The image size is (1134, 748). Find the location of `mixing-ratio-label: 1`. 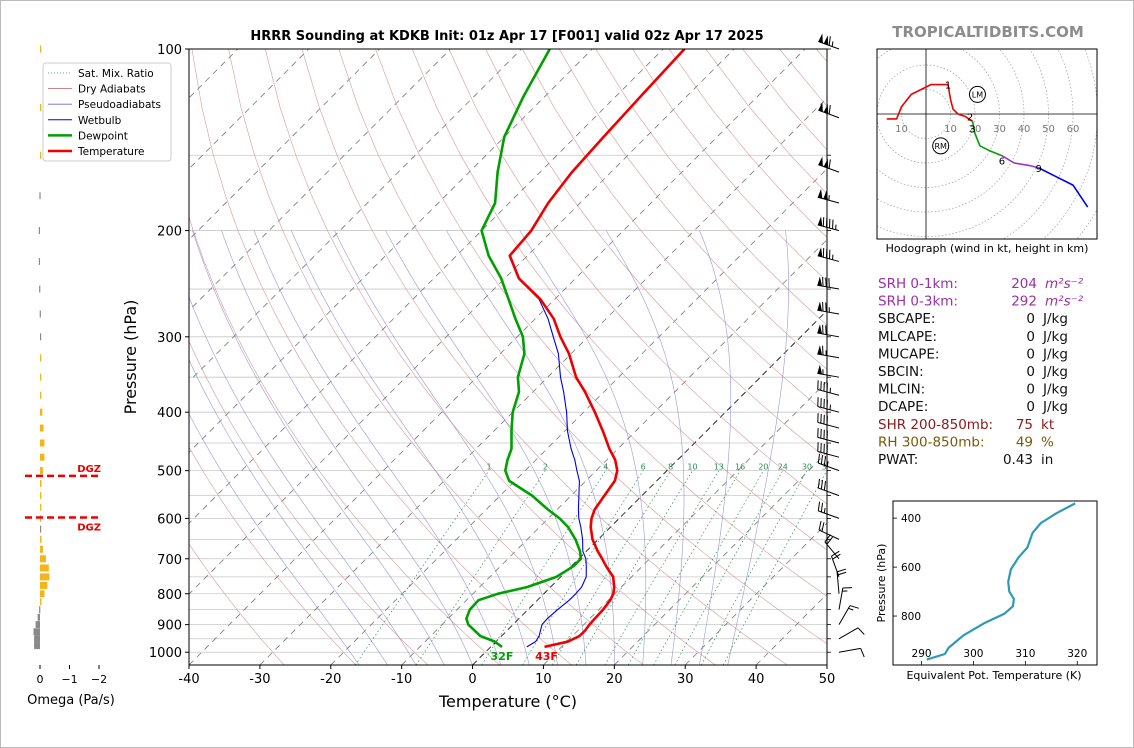

mixing-ratio-label: 1 is located at coordinates (488, 467).